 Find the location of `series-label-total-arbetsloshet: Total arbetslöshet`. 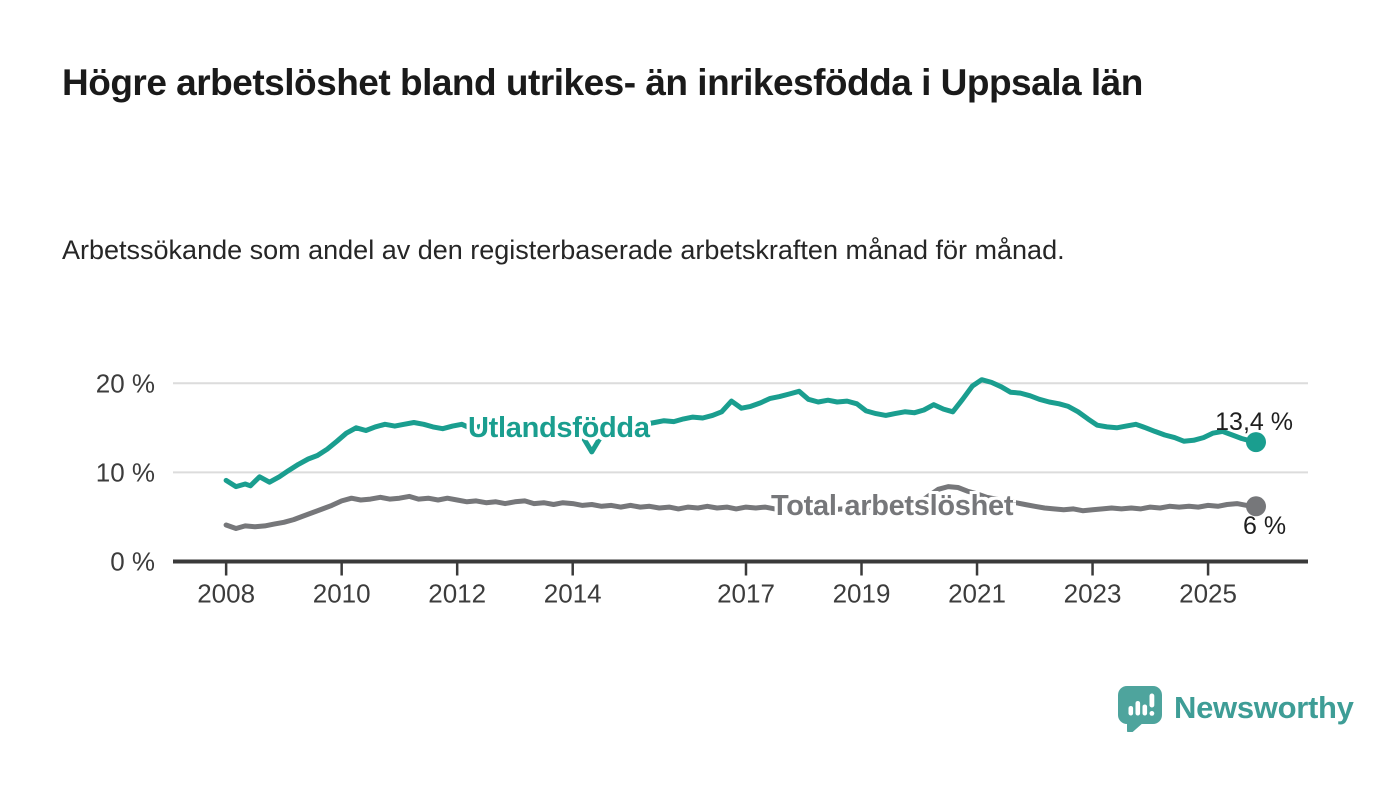

series-label-total-arbetsloshet: Total arbetslöshet is located at coordinates (892, 506).